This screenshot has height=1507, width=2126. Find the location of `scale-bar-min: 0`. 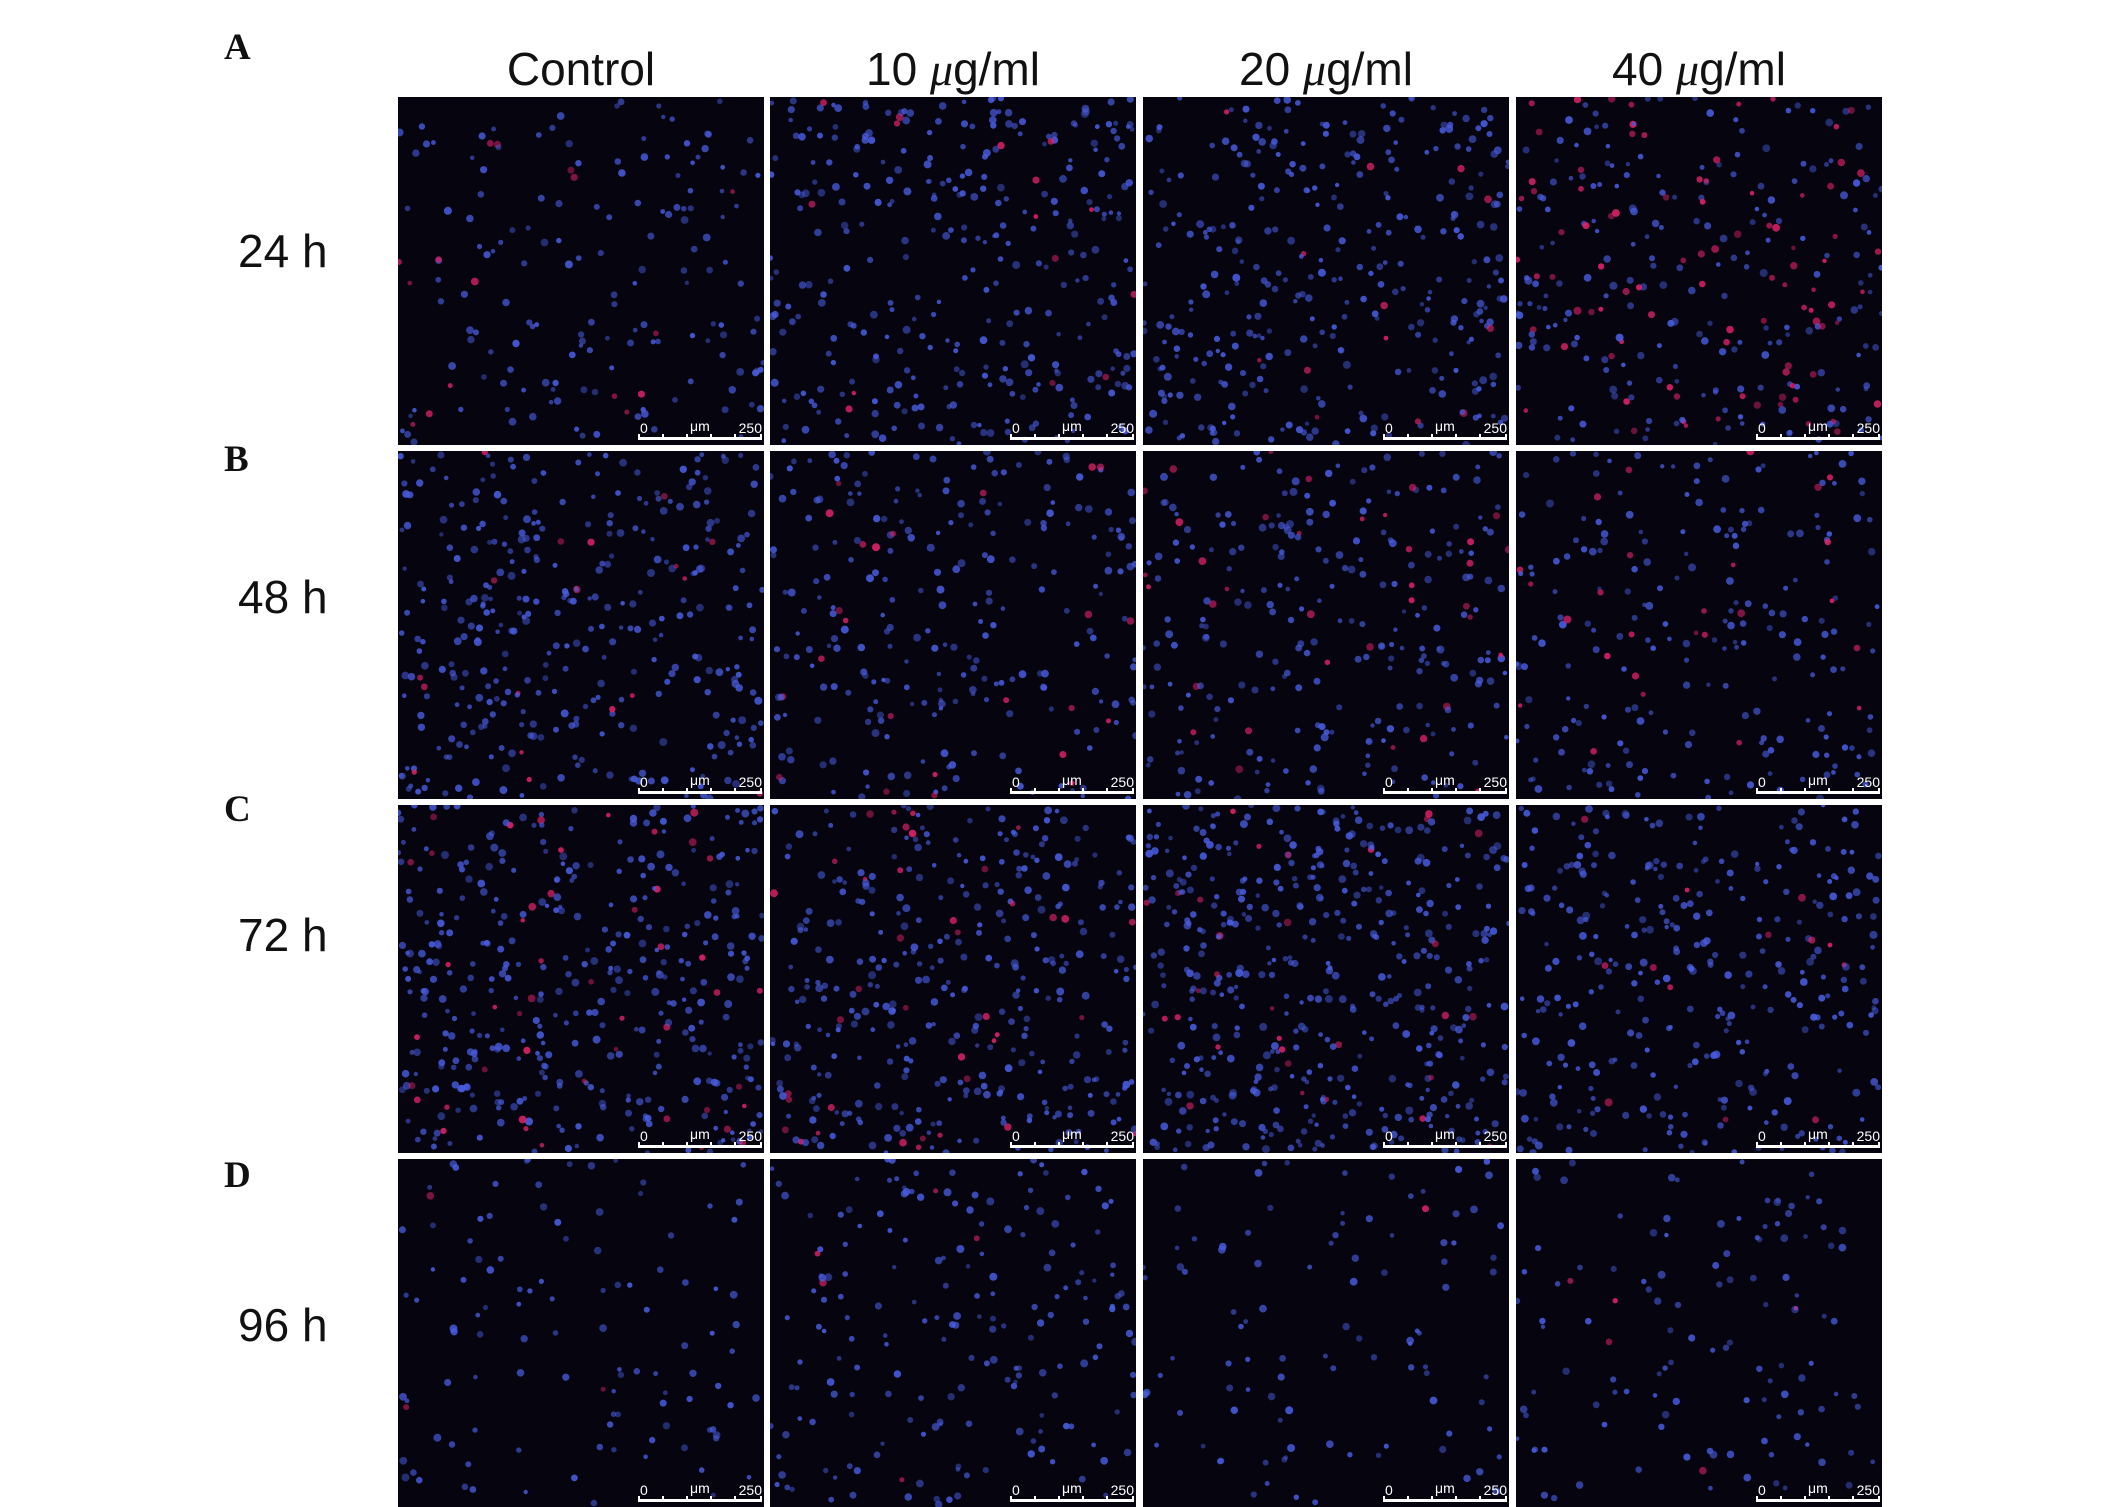

scale-bar-min: 0 is located at coordinates (1762, 782).